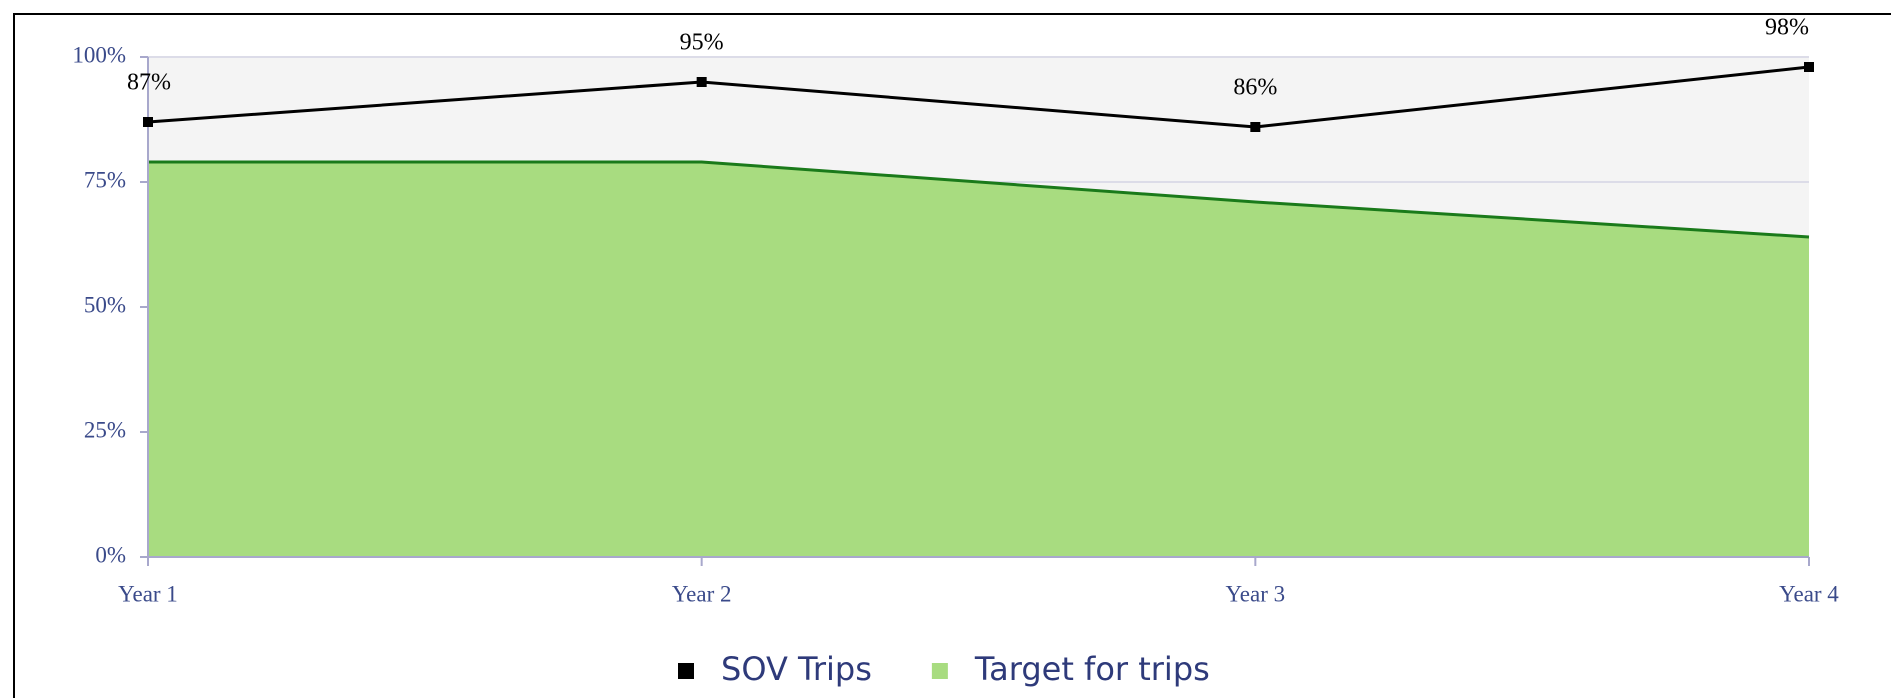 This screenshot has width=1891, height=698. Describe the element at coordinates (979, 199) in the screenshot. I see `area-edge` at that location.